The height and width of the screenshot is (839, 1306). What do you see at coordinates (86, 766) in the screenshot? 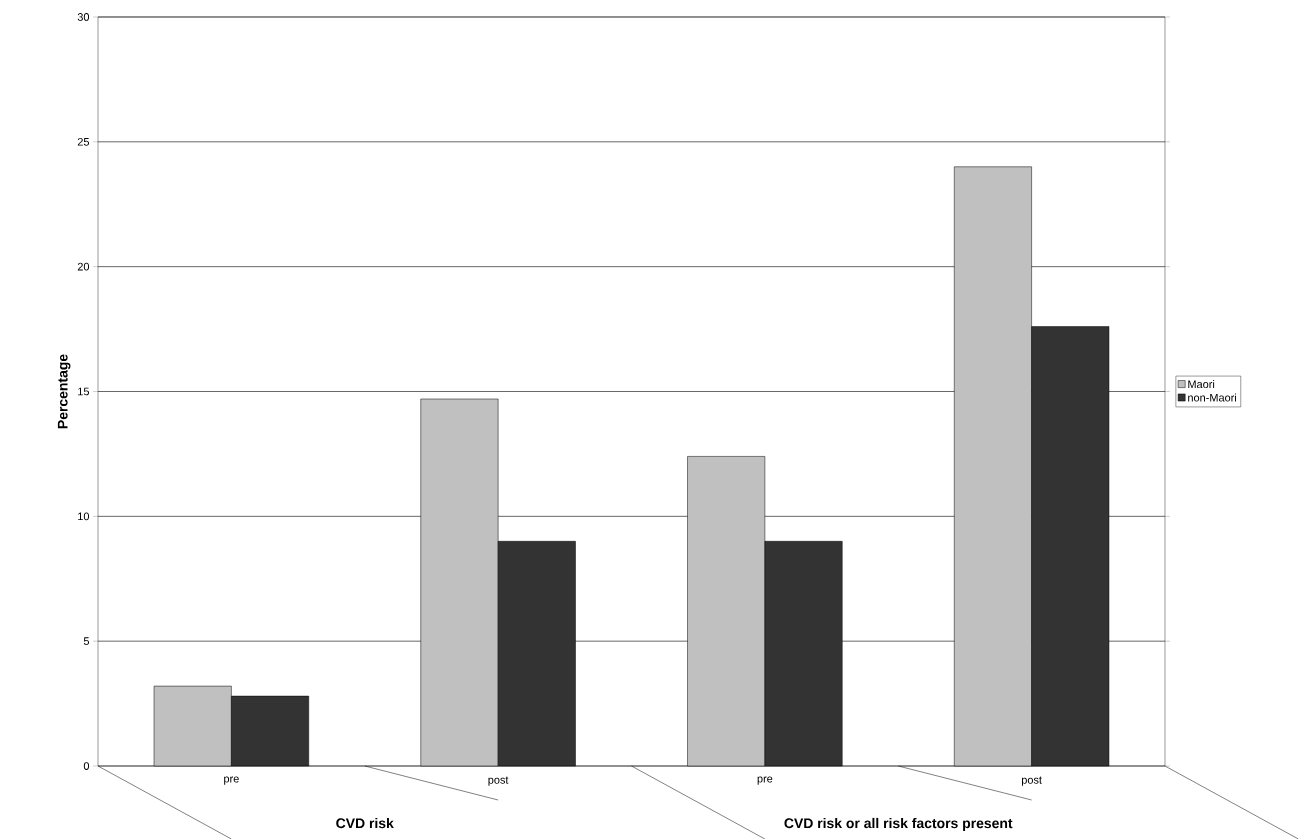
I see `y-tick-label: 0` at bounding box center [86, 766].